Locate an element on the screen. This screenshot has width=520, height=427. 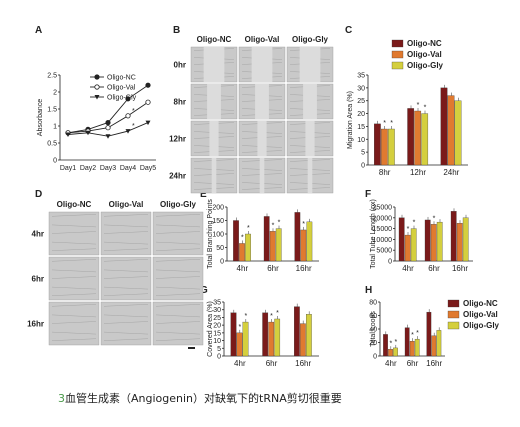
significance-mark-G: * is located at coordinates (239, 327).